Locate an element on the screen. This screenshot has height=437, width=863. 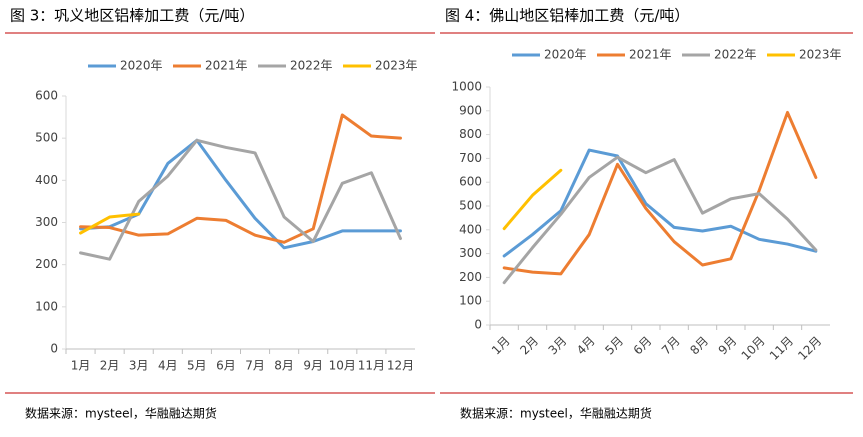
chart-title: 图 3：巩义地区铝棒加工费（元/吨） is located at coordinates (132, 16).